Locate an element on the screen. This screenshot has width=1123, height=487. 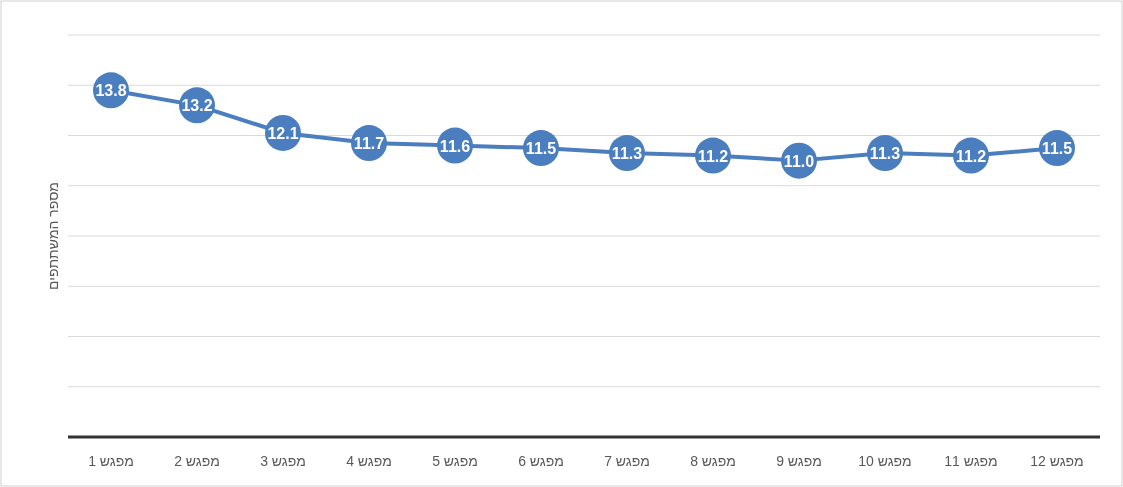
data-label: 11.7 is located at coordinates (369, 144).